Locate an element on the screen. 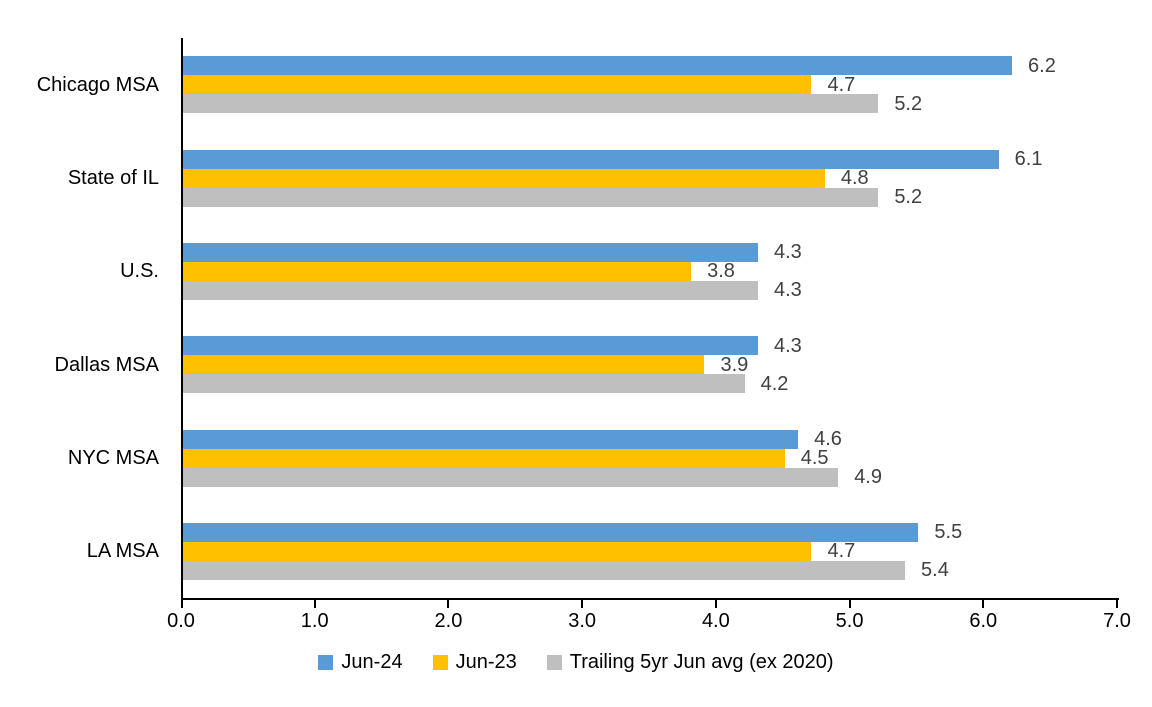 The height and width of the screenshot is (707, 1152). x-tick-label: 6.0 is located at coordinates (983, 621).